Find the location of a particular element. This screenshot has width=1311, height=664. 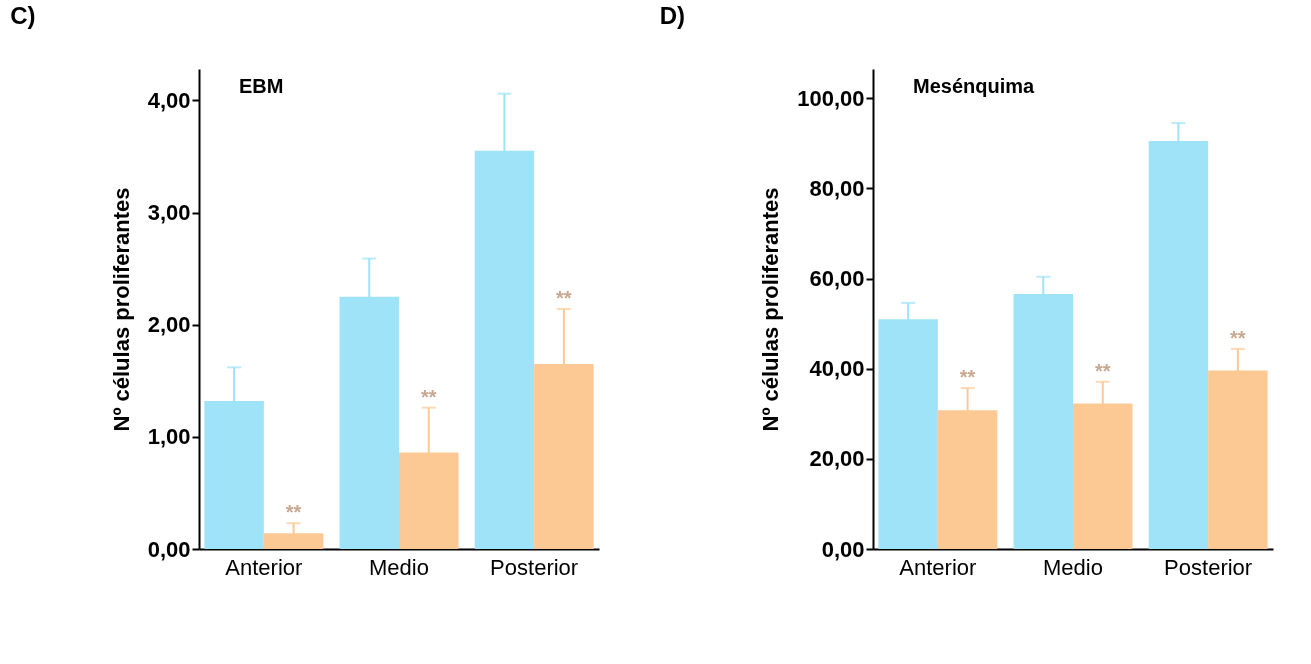

y-tick-label: 20,00 is located at coordinates (837, 459).